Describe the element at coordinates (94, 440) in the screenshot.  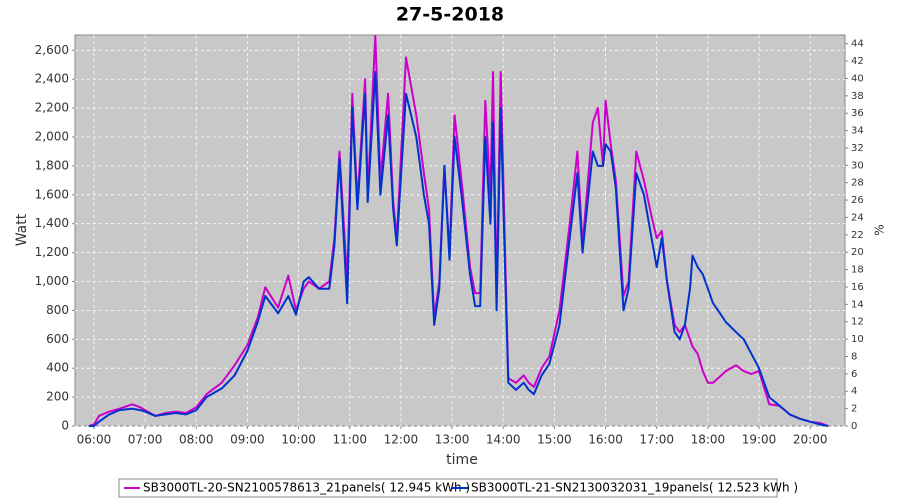
I see `x-tick-label: 06:00` at that location.